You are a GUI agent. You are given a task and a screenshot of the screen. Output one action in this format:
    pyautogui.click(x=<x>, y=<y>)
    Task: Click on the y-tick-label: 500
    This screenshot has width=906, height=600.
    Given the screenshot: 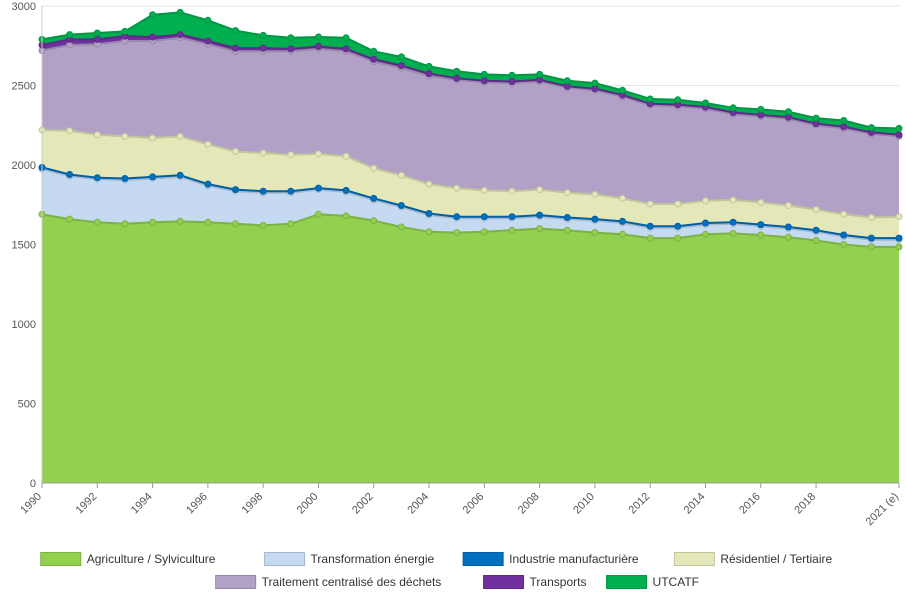 What is the action you would take?
    pyautogui.click(x=27, y=405)
    